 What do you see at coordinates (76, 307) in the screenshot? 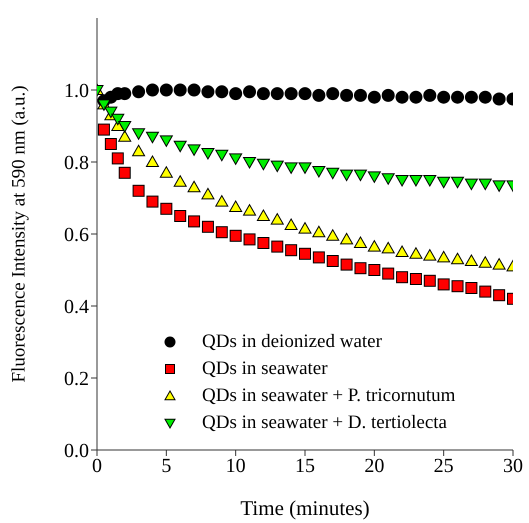
I see `y-tick-label: 0.4` at bounding box center [76, 307].